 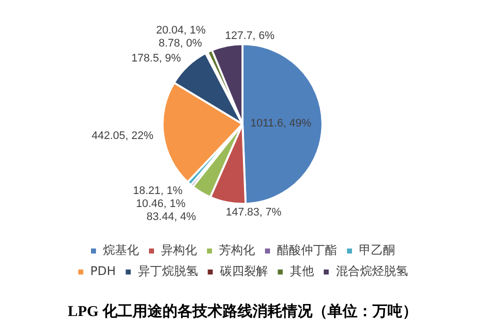 I want to click on legend-label: 碳四裂解, so click(x=243, y=271).